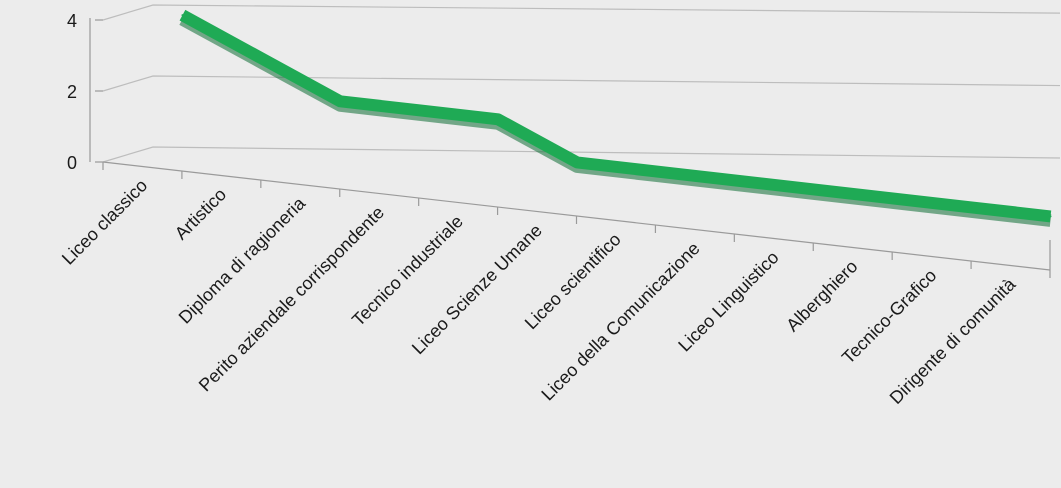 The image size is (1061, 488). What do you see at coordinates (291, 298) in the screenshot?
I see `x-tick-label: Perito aziendale corrispondente` at bounding box center [291, 298].